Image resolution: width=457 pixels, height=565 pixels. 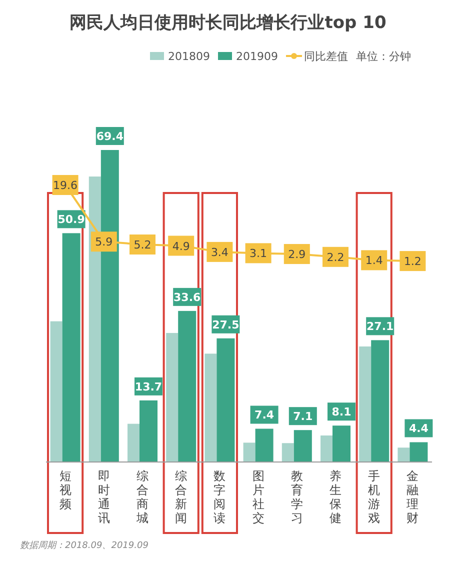 I want to click on x-tick-label: 数字阅读, so click(x=220, y=497).